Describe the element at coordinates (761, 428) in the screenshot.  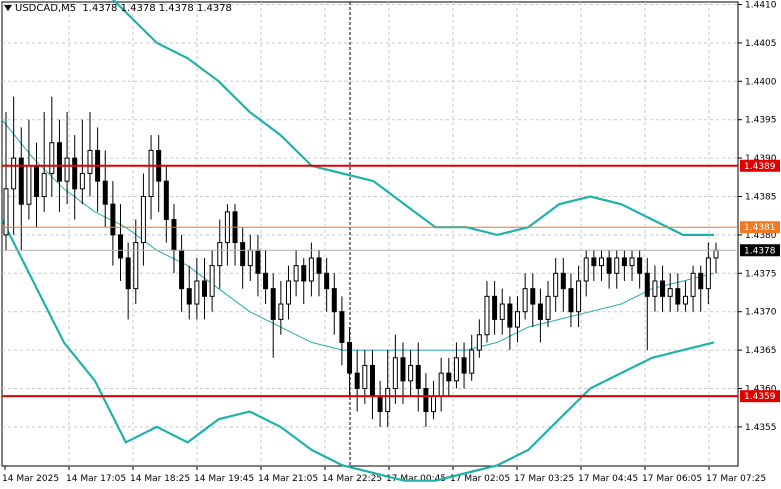
I see `y-tick-label: 1.4355` at that location.